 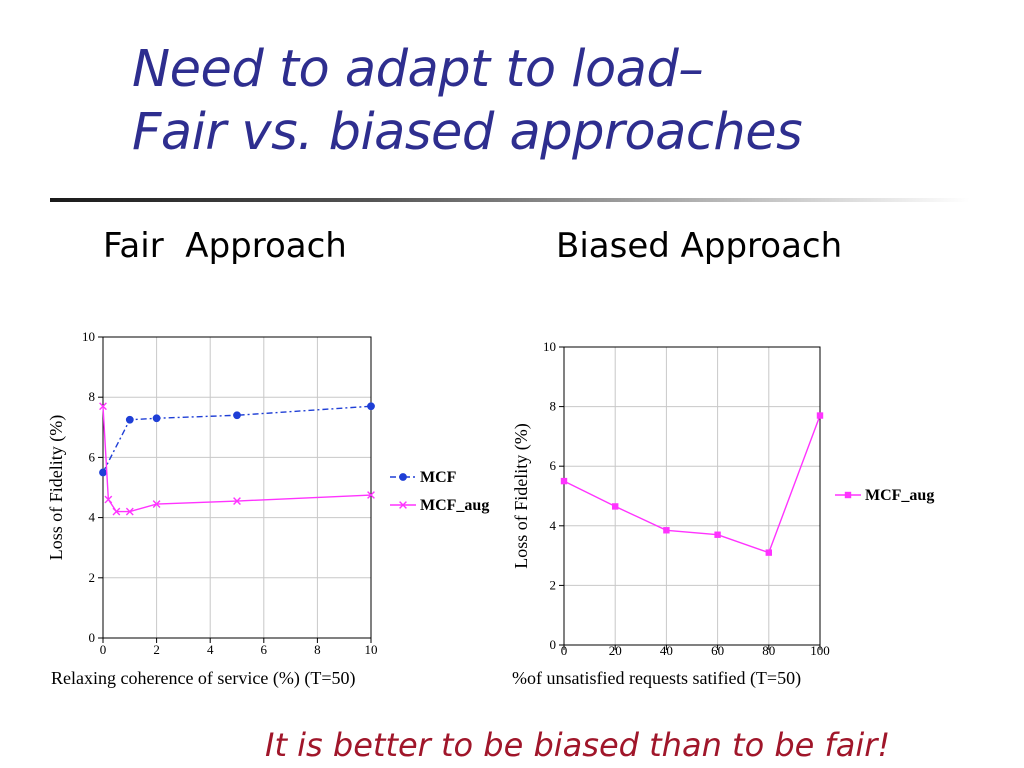 What do you see at coordinates (237, 439) in the screenshot?
I see `series-mcf` at bounding box center [237, 439].